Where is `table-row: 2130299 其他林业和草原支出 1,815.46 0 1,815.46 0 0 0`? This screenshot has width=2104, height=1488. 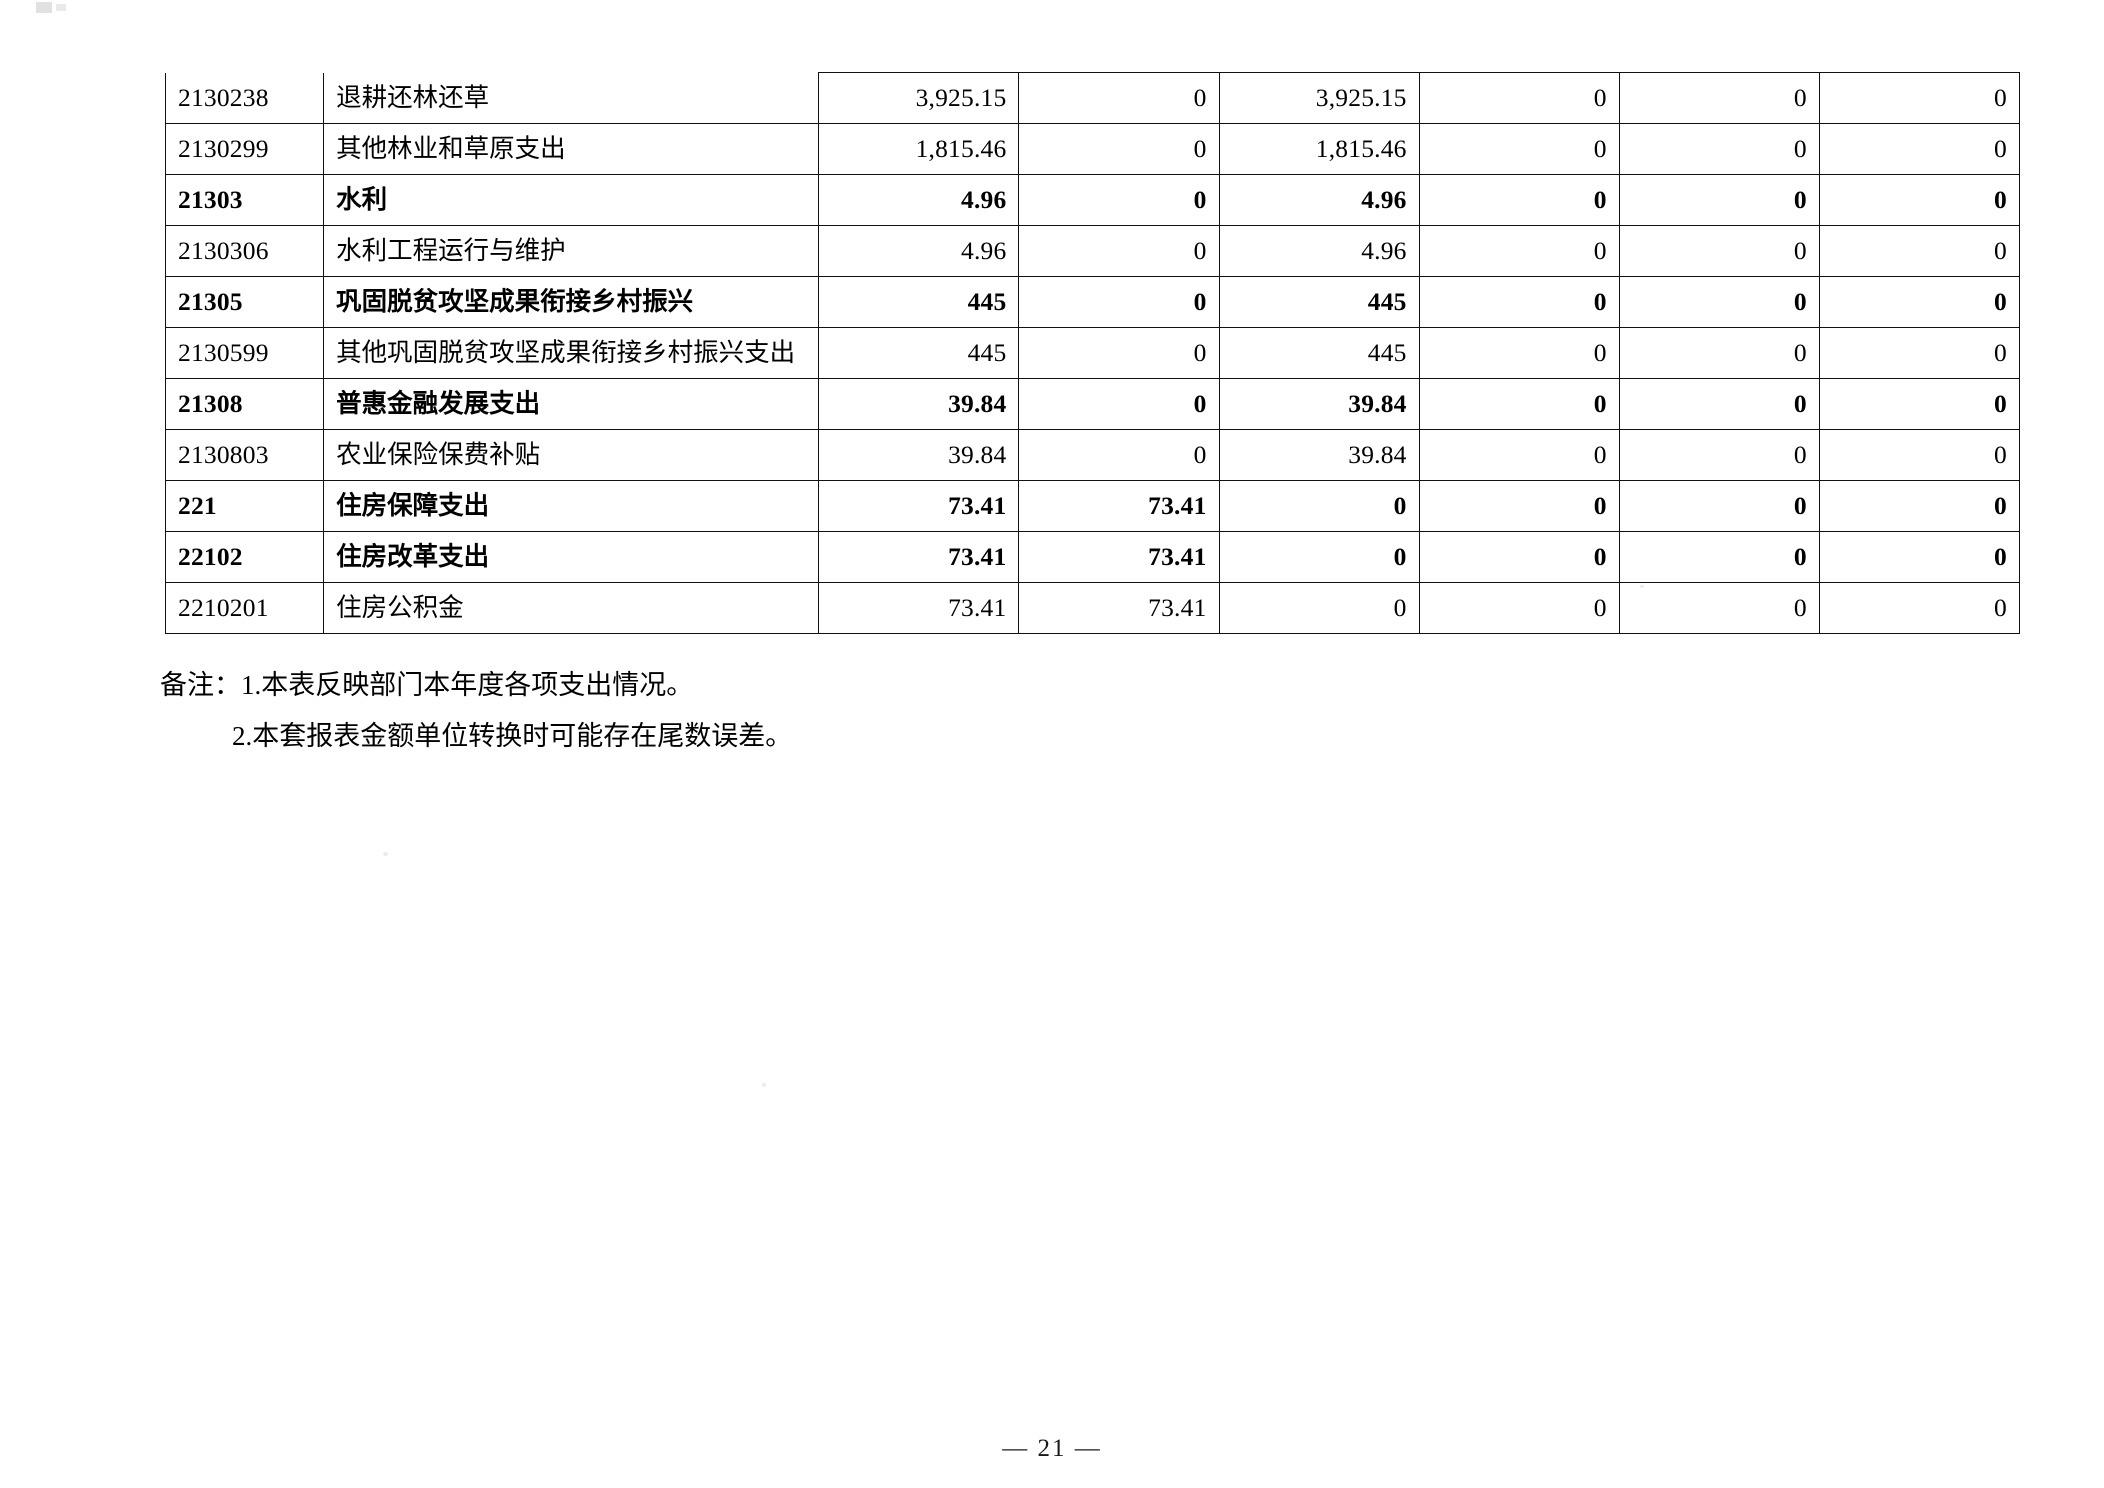 table-row: 2130299 其他林业和草原支出 1,815.46 0 1,815.46 0 0 0 is located at coordinates (1092, 149).